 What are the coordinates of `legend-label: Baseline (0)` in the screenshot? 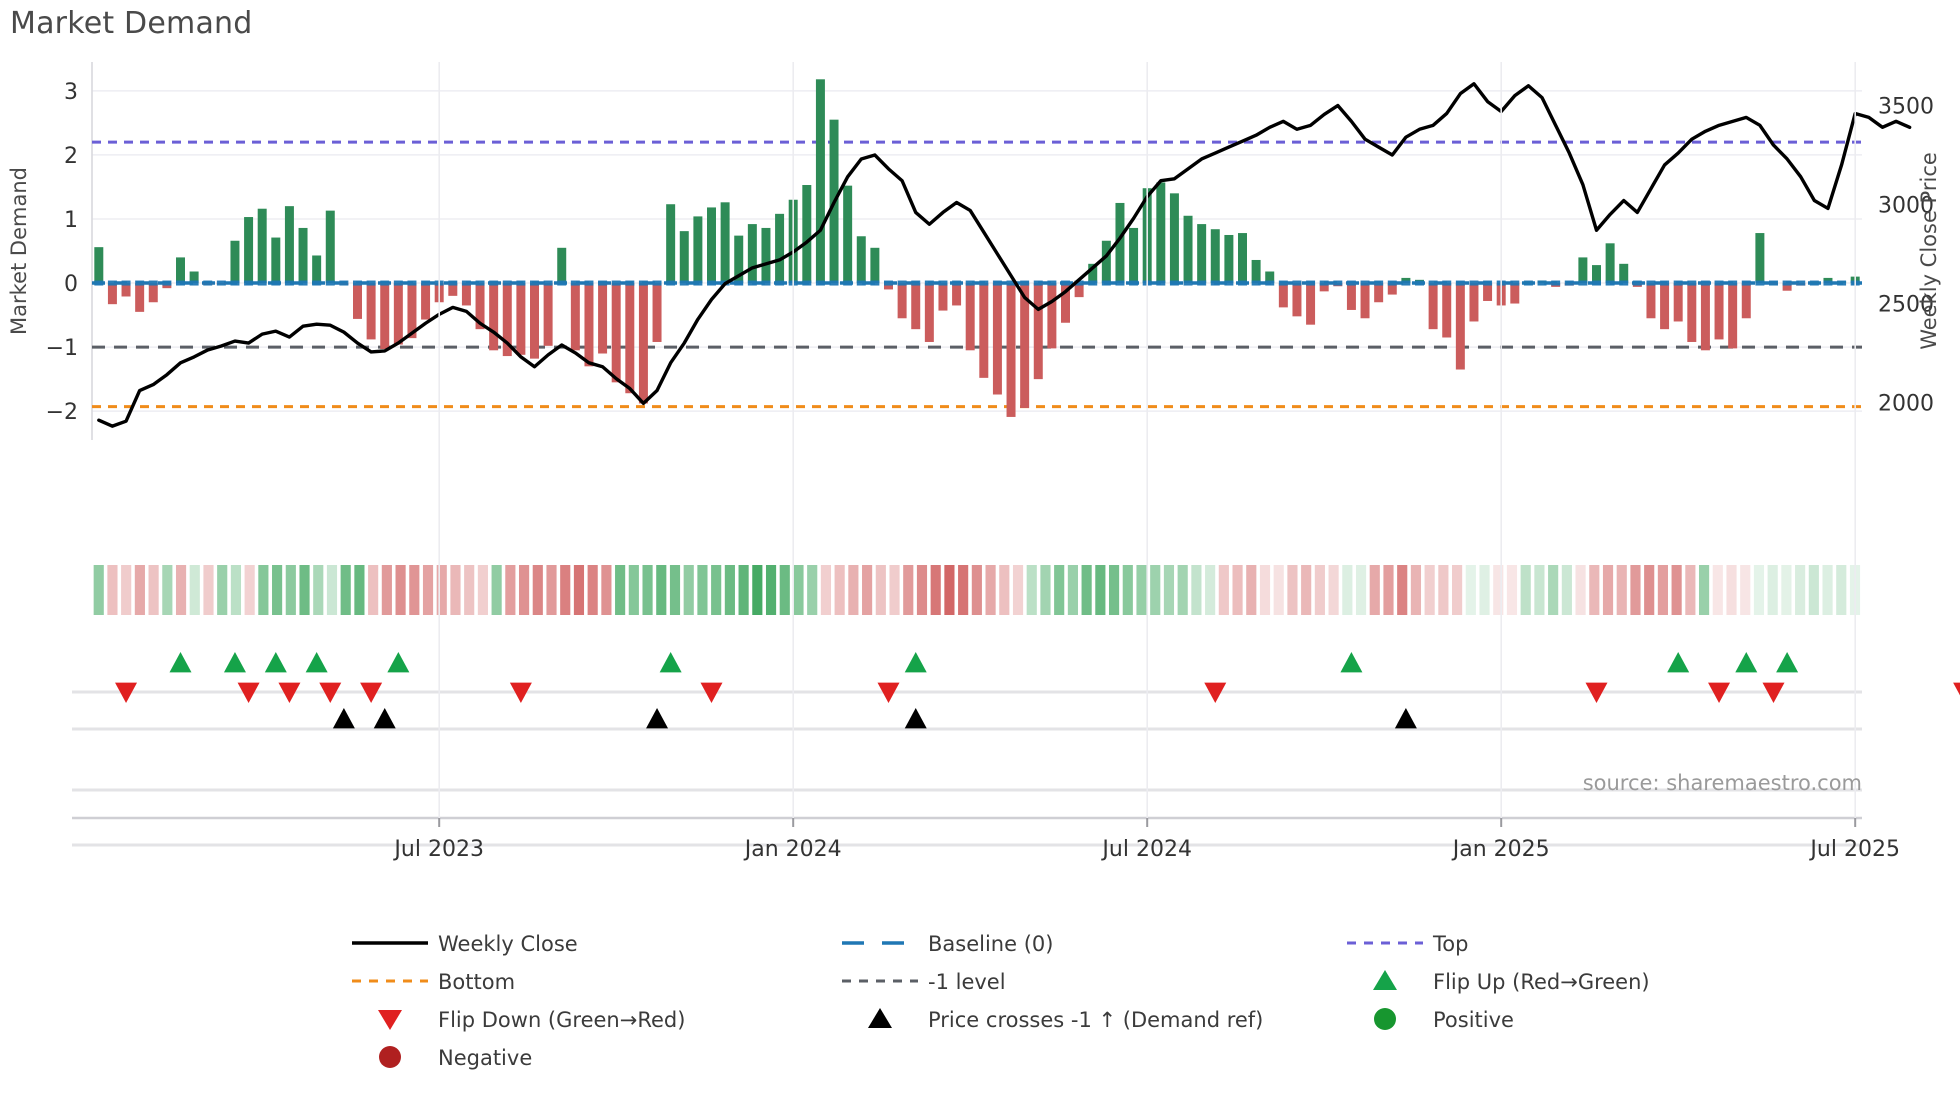 It's located at (990, 944).